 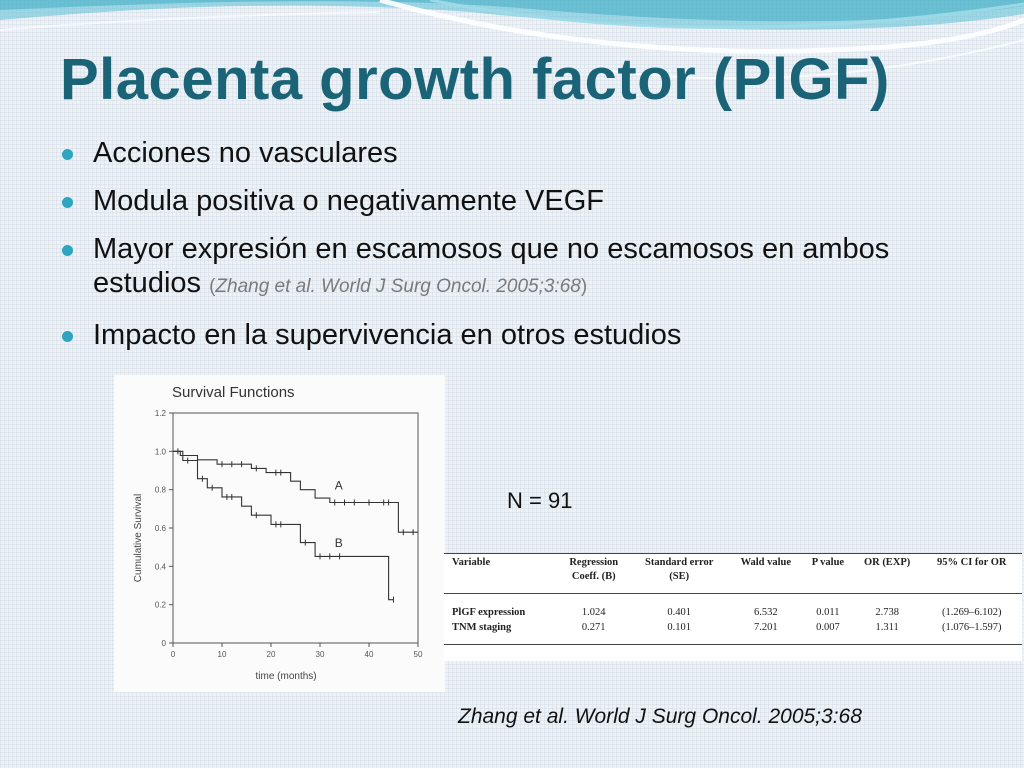 I want to click on series-line-A, so click(x=295, y=491).